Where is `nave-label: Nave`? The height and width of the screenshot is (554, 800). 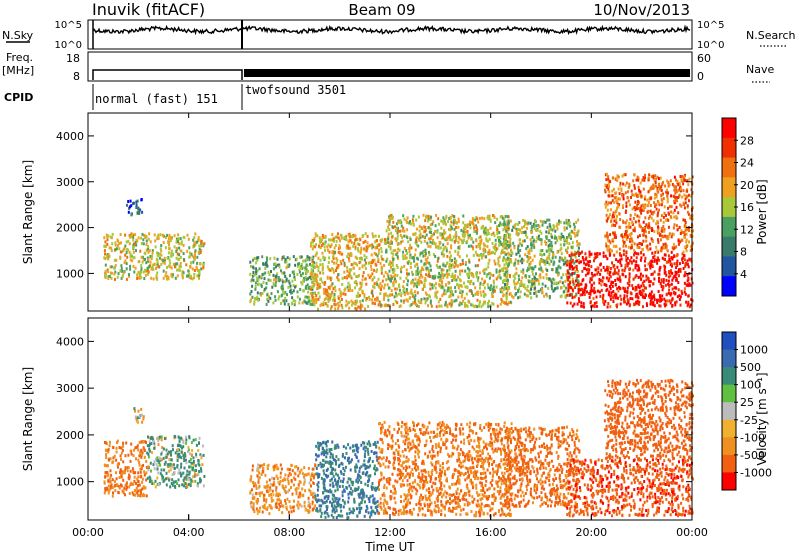 nave-label: Nave is located at coordinates (760, 69).